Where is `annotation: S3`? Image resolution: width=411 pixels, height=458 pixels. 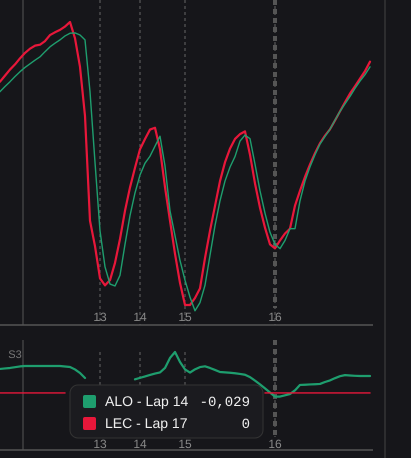 annotation: S3 is located at coordinates (15, 355).